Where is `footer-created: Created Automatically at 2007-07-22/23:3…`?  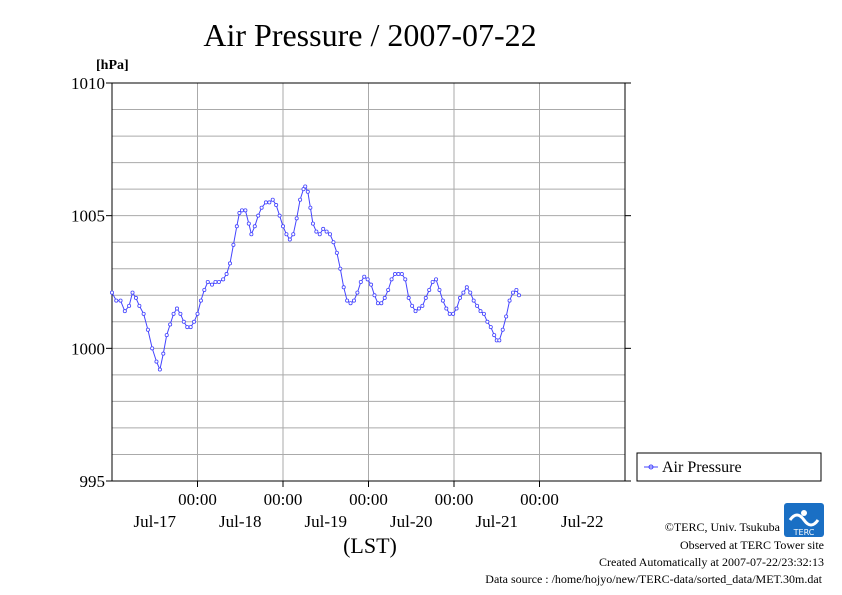 footer-created: Created Automatically at 2007-07-22/23:3… is located at coordinates (711, 562).